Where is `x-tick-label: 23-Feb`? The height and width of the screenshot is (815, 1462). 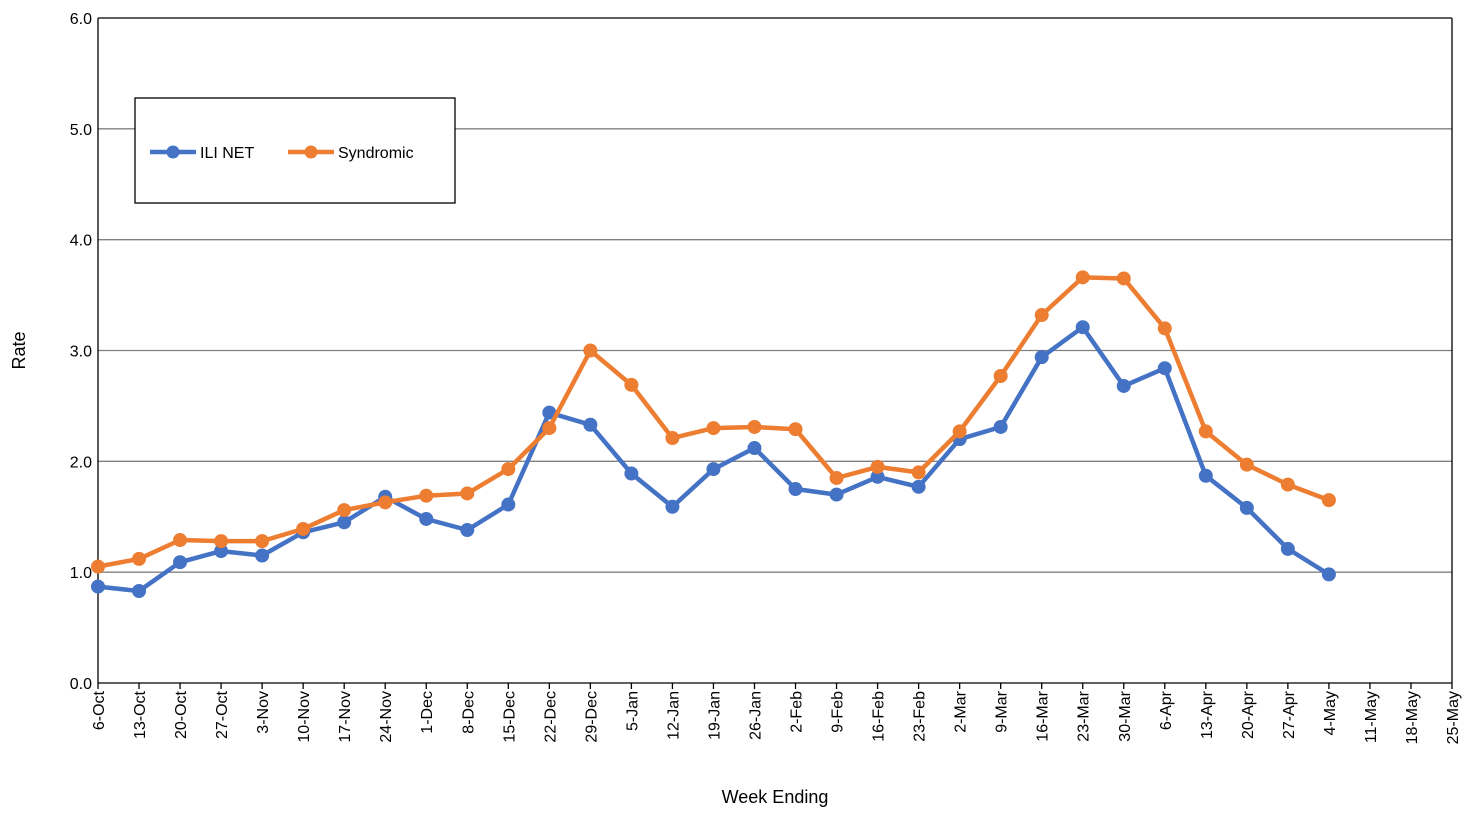 x-tick-label: 23-Feb is located at coordinates (920, 716).